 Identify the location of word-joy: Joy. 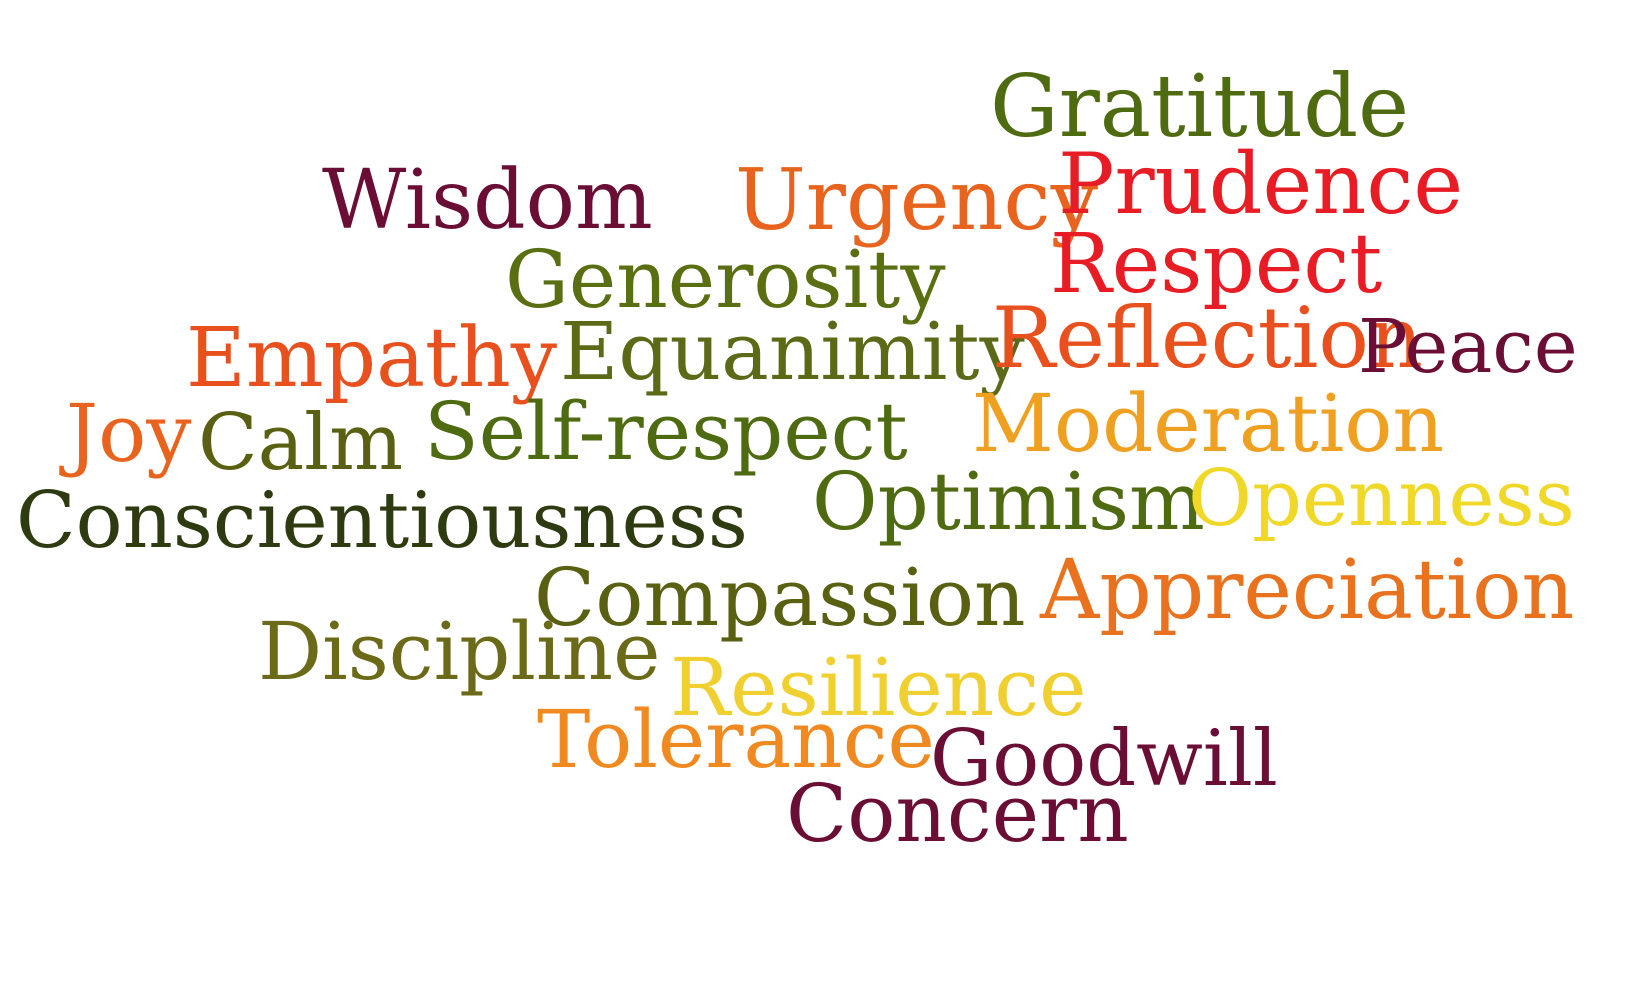
(129, 433).